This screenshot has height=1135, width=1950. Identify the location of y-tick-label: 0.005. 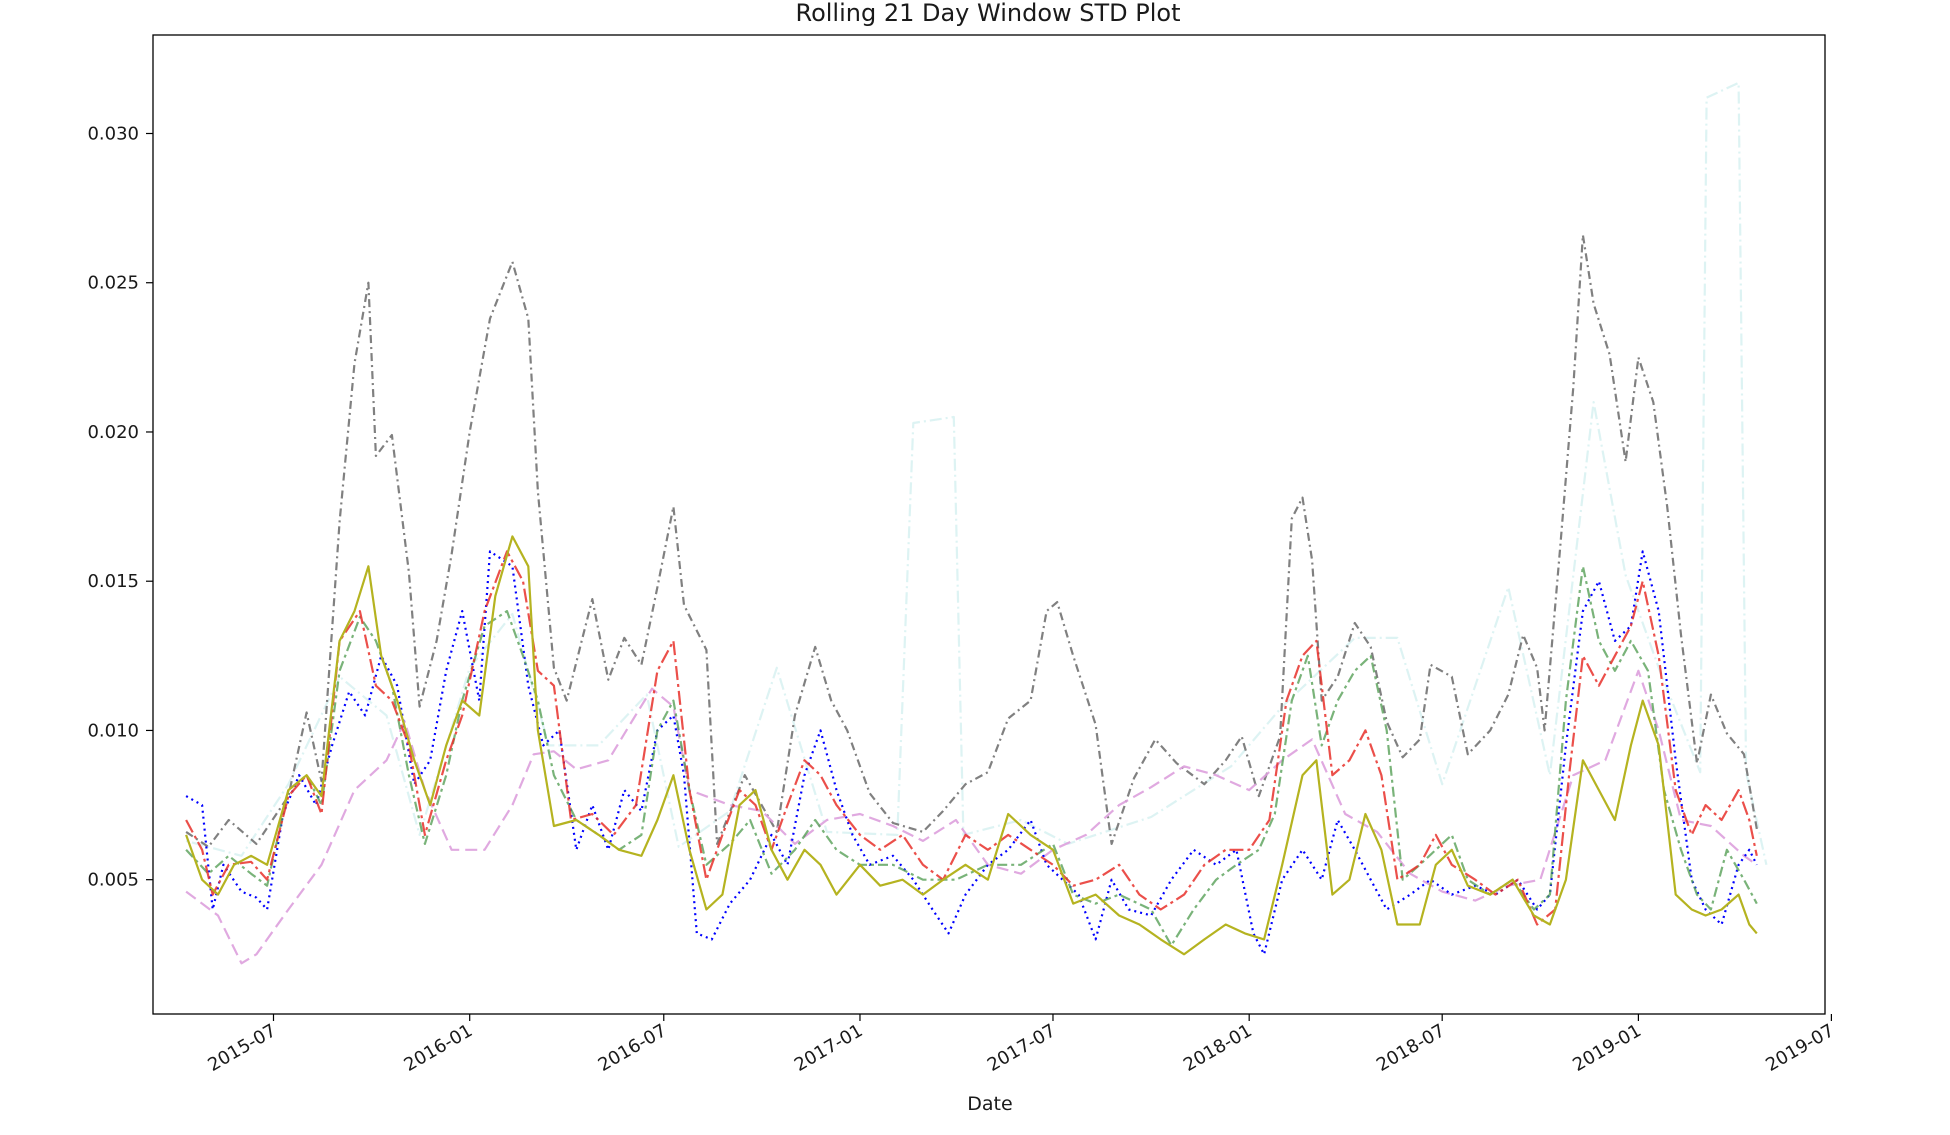
(113, 880).